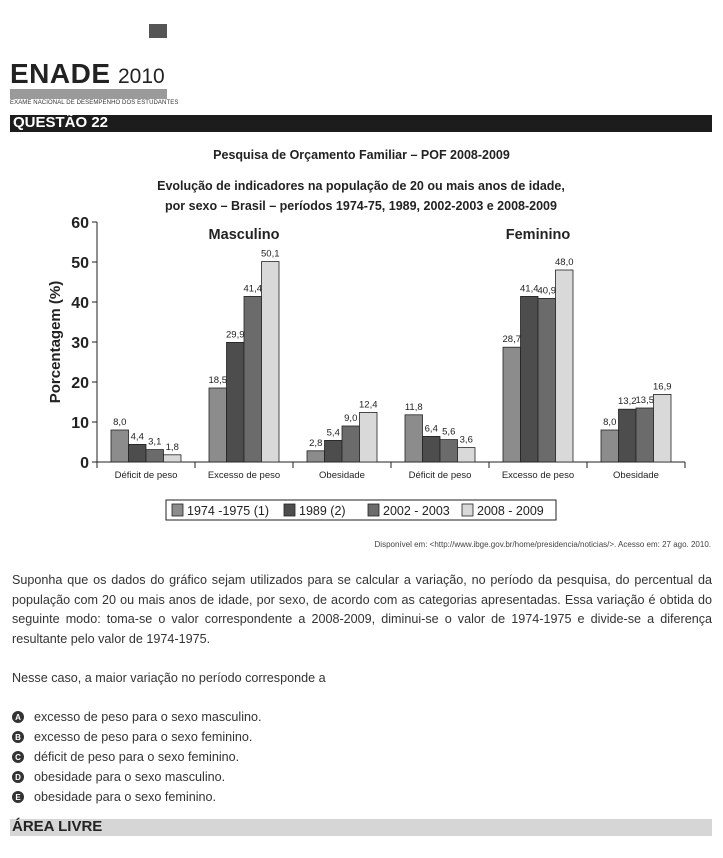  Describe the element at coordinates (510, 511) in the screenshot. I see `legend-label: 2008 - 2009` at that location.